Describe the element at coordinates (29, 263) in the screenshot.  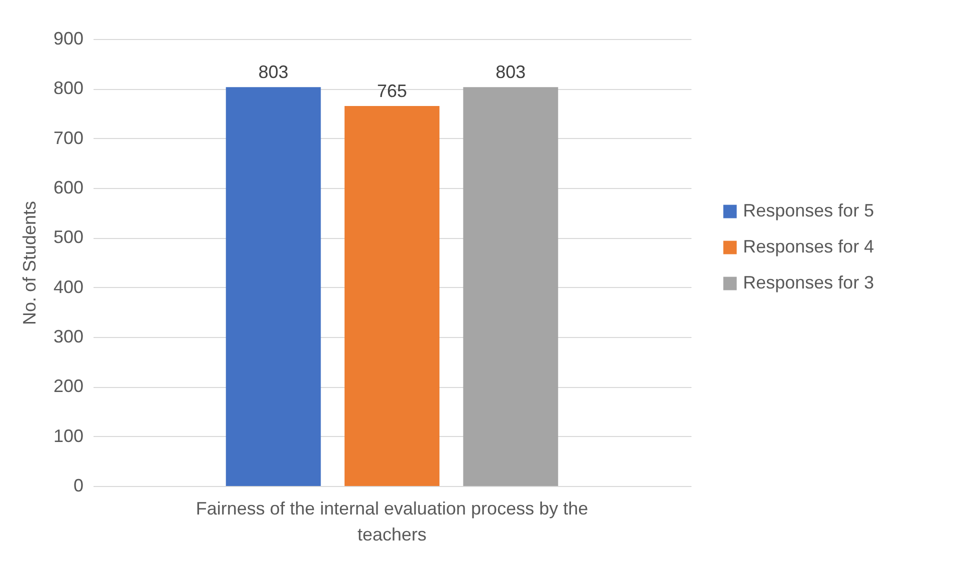
I see `y-axis-title: No. of Students` at that location.